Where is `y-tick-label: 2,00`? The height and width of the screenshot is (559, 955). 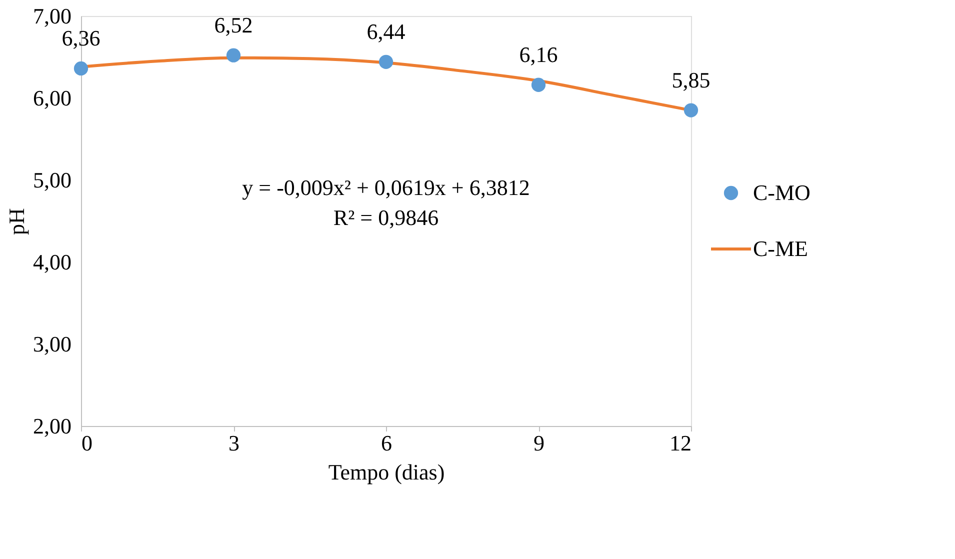 y-tick-label: 2,00 is located at coordinates (52, 426).